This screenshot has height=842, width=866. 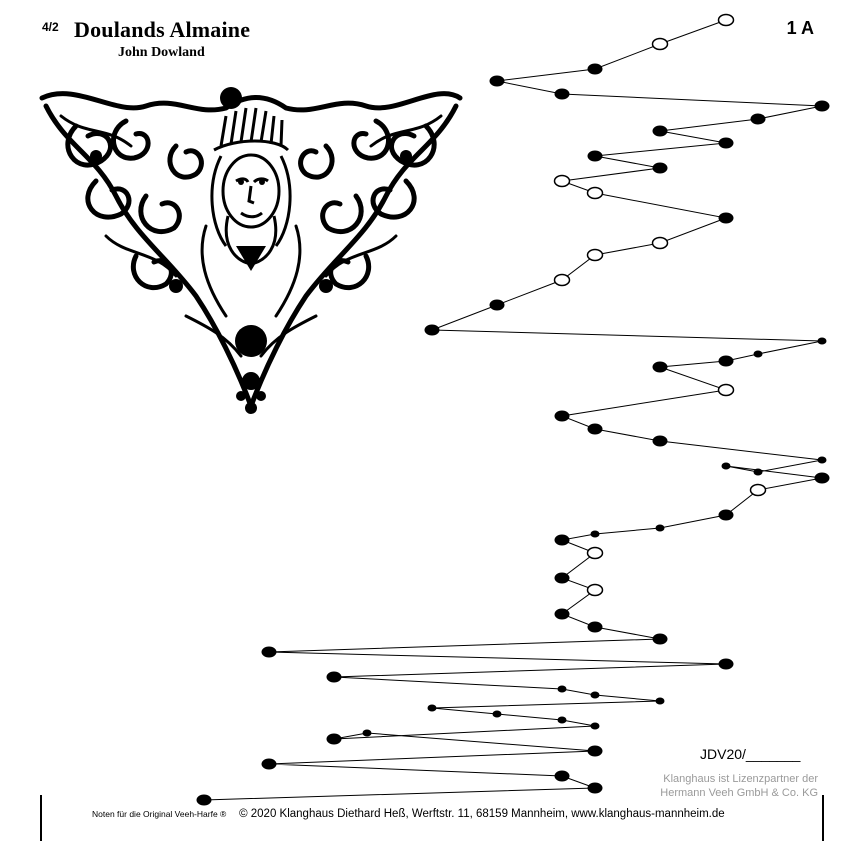 What do you see at coordinates (50, 27) in the screenshot?
I see `meter-label: 4/2` at bounding box center [50, 27].